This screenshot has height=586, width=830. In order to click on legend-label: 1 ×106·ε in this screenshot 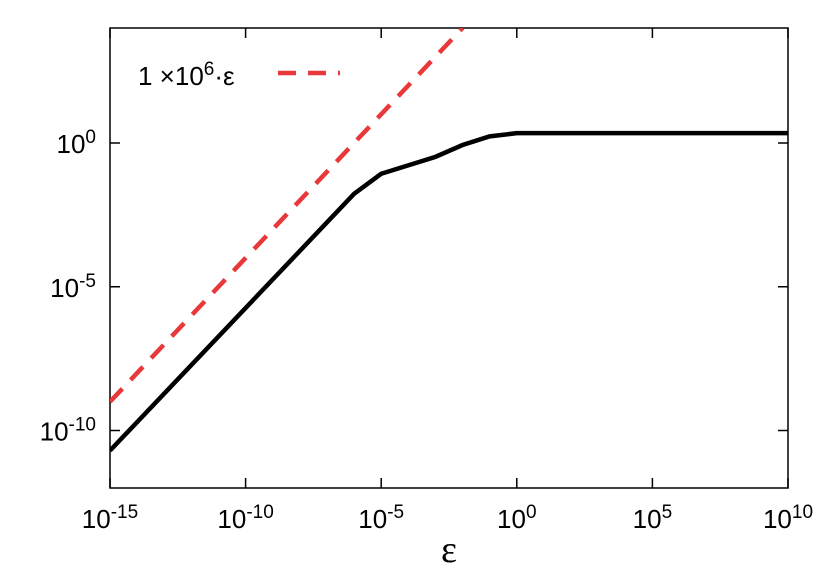, I will do `click(186, 75)`.